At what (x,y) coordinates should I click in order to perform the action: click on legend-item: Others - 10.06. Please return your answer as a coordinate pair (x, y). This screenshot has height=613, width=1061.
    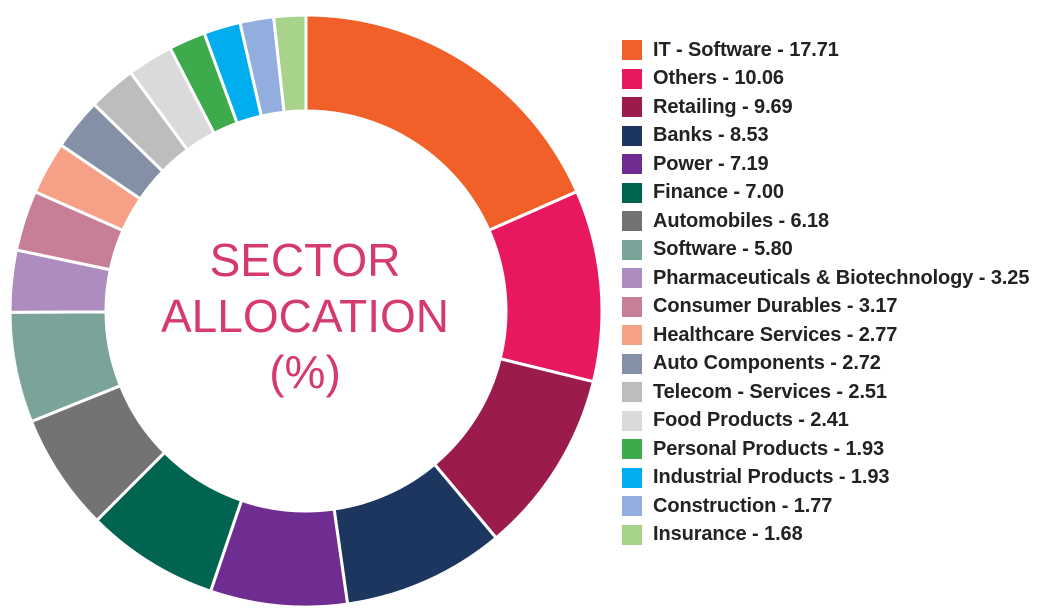
    Looking at the image, I should click on (837, 79).